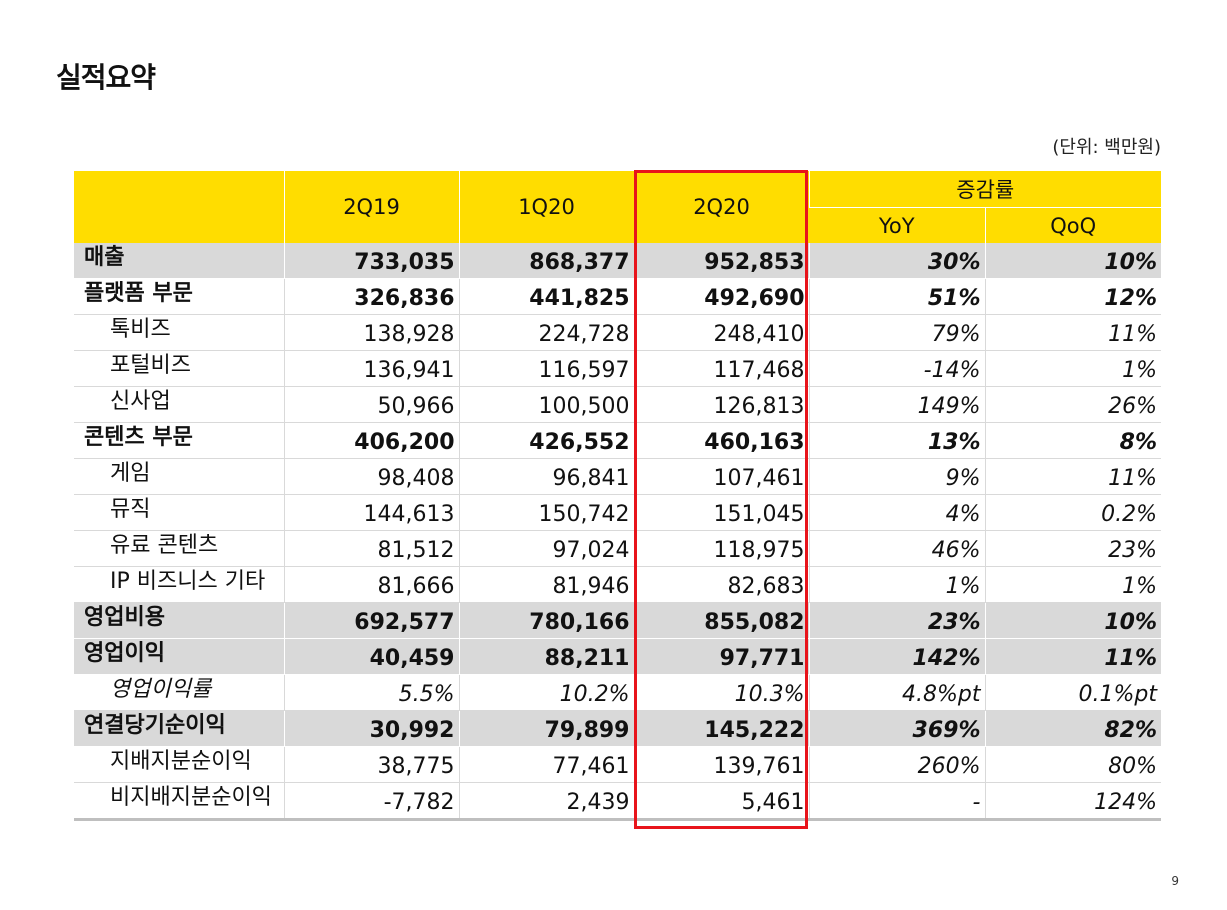 The width and height of the screenshot is (1227, 910). Describe the element at coordinates (546, 764) in the screenshot. I see `cell-1q20: 77,461` at that location.